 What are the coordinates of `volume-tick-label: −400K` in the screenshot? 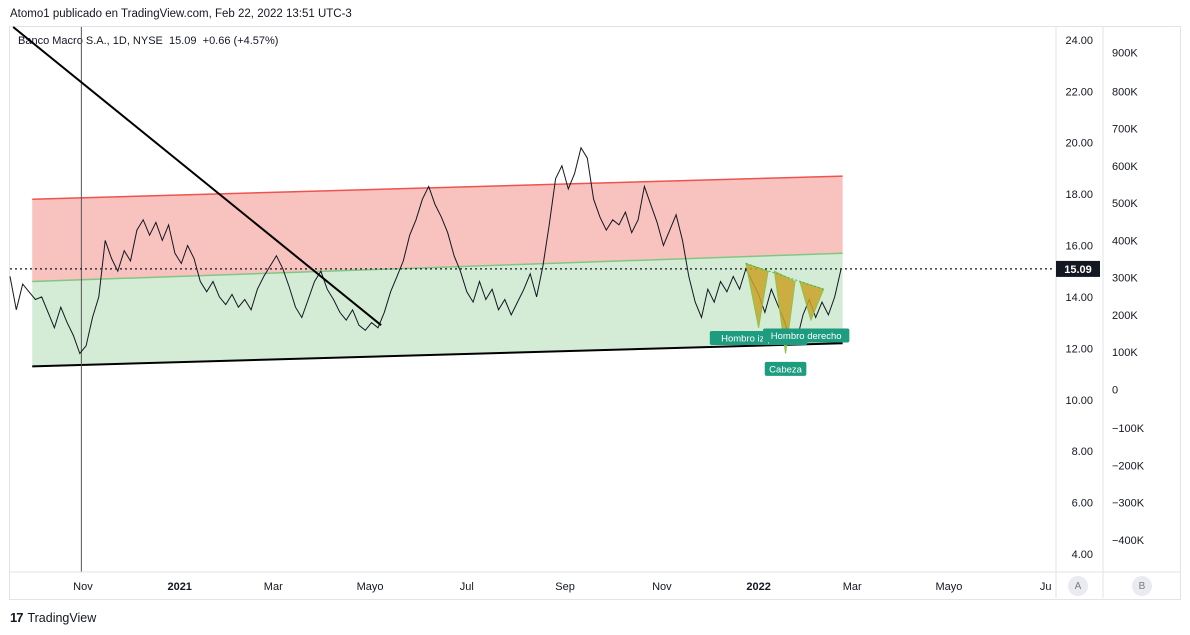 It's located at (1128, 541).